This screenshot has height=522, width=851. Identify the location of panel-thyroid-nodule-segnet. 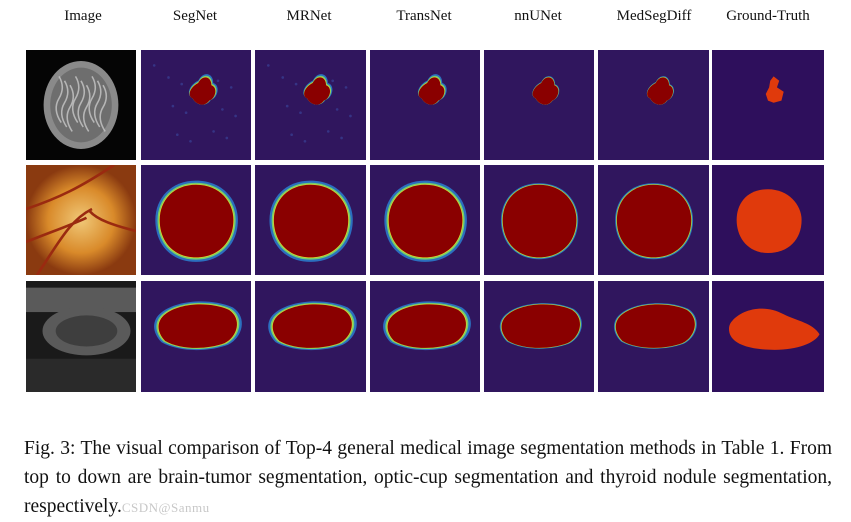
(196, 336).